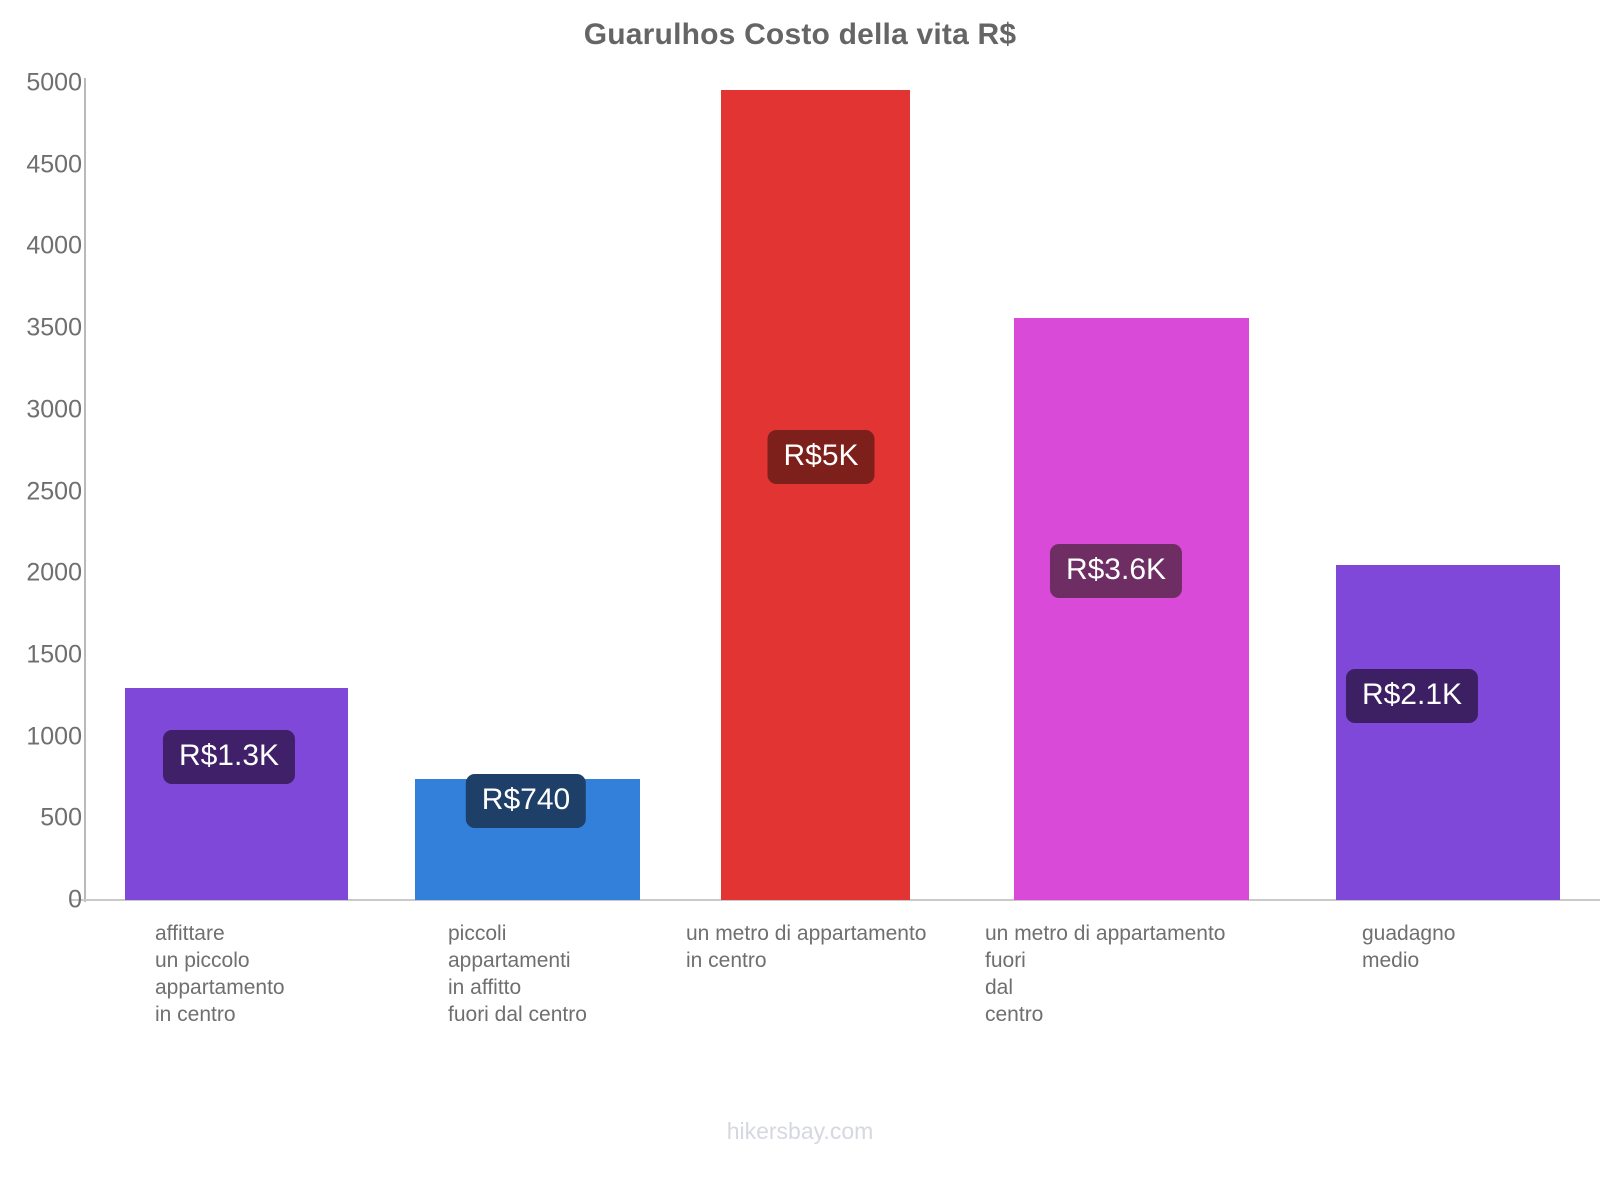 The height and width of the screenshot is (1200, 1600). Describe the element at coordinates (54, 164) in the screenshot. I see `y-axis-tick-label: 4500` at that location.